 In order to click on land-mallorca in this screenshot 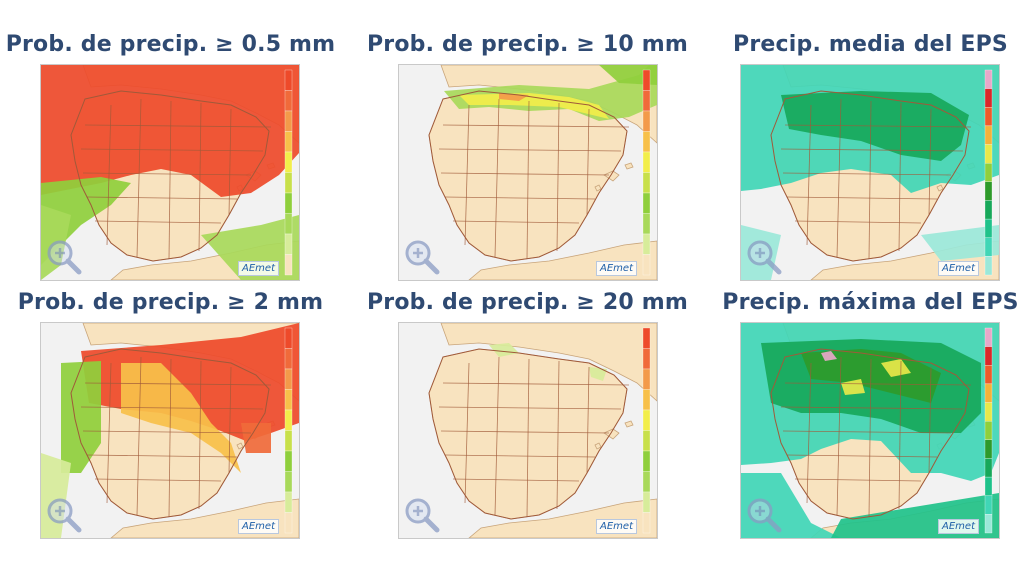, I will do `click(611, 434)`.